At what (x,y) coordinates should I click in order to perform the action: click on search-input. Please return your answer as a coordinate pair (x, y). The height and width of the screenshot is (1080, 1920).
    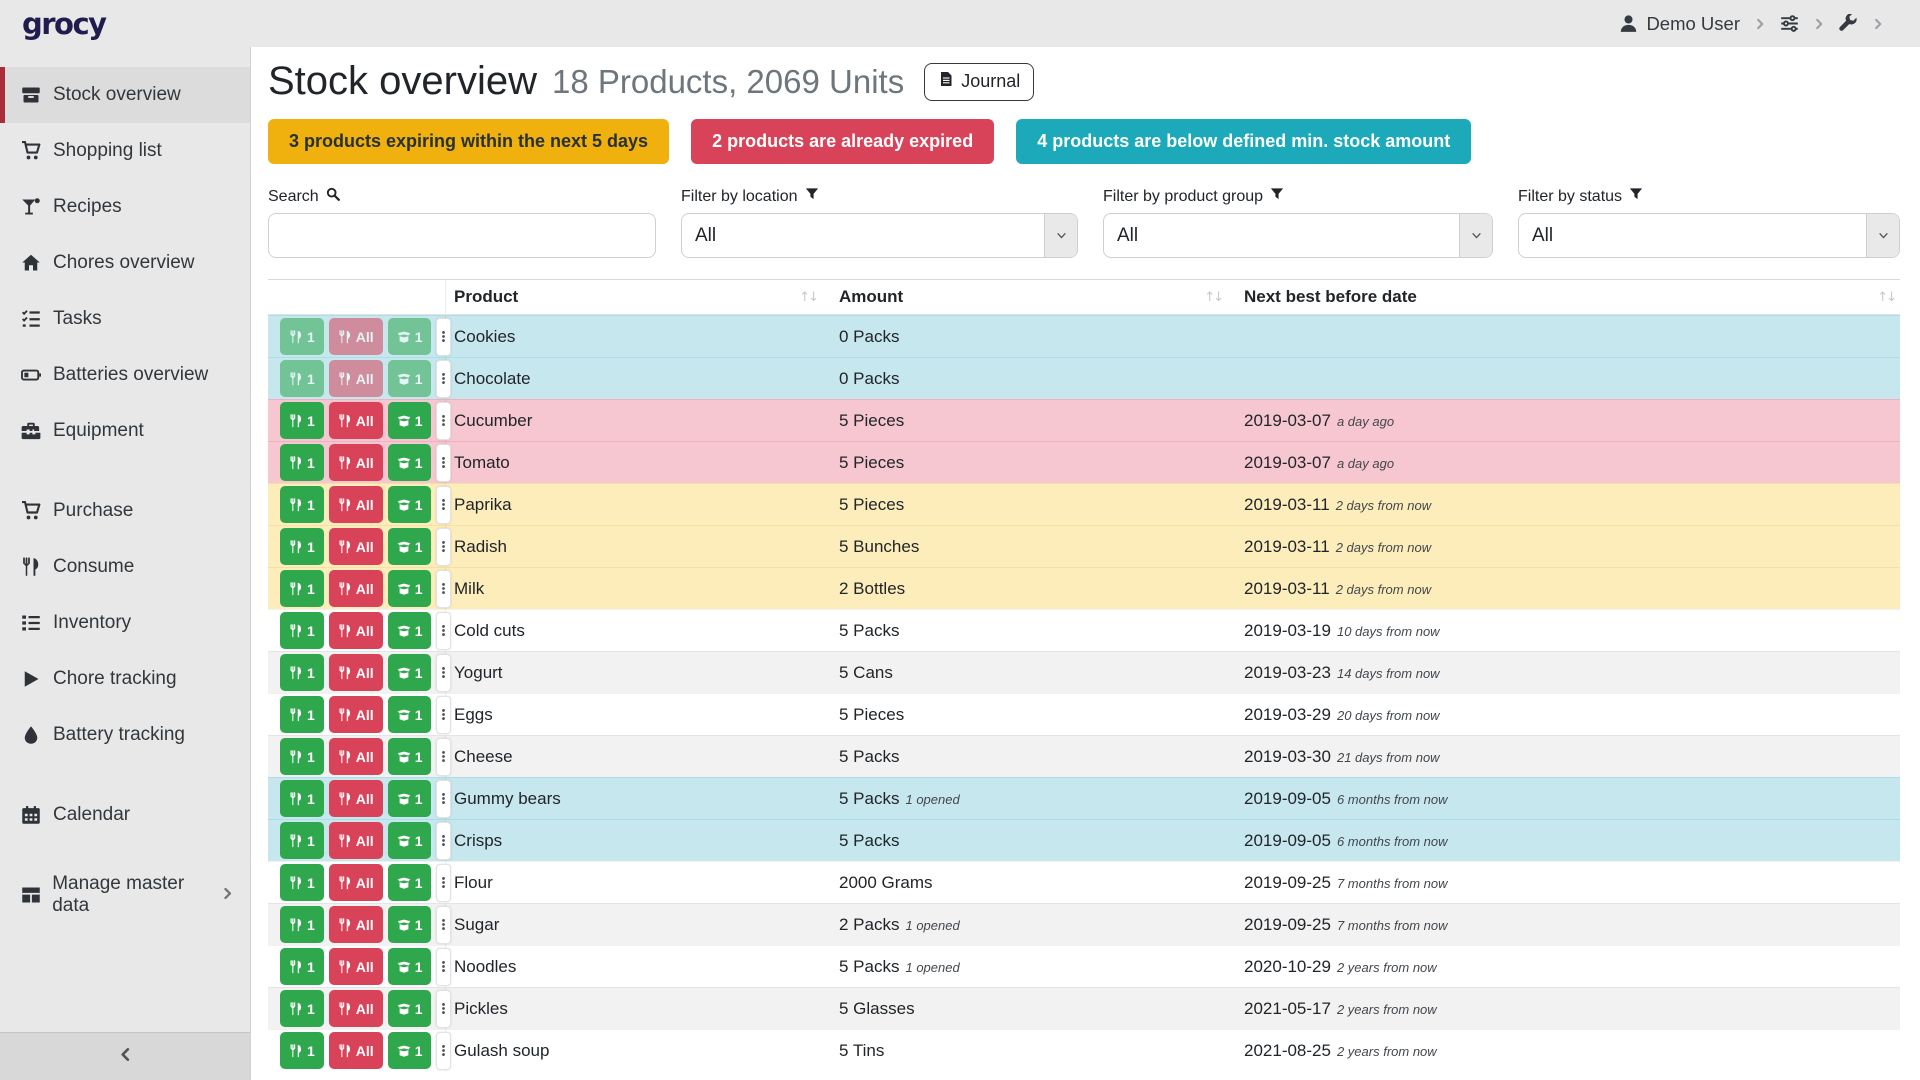
    Looking at the image, I should click on (462, 235).